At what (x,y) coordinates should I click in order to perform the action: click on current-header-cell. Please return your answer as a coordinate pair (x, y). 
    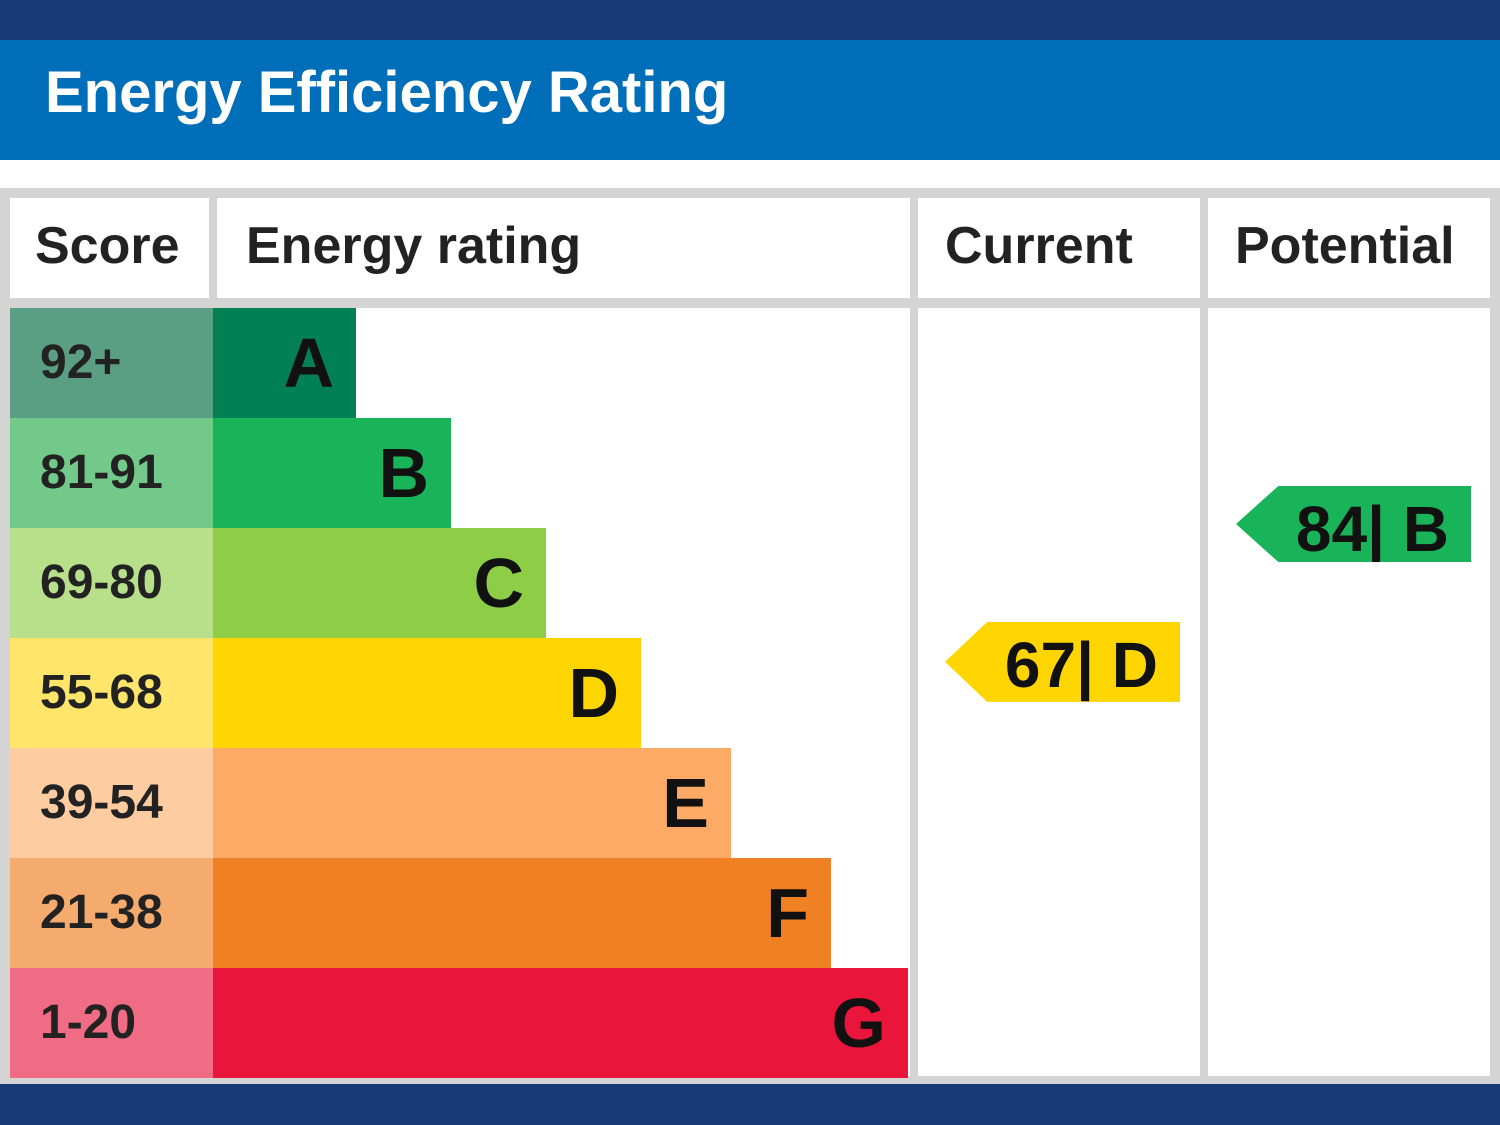
    Looking at the image, I should click on (1059, 248).